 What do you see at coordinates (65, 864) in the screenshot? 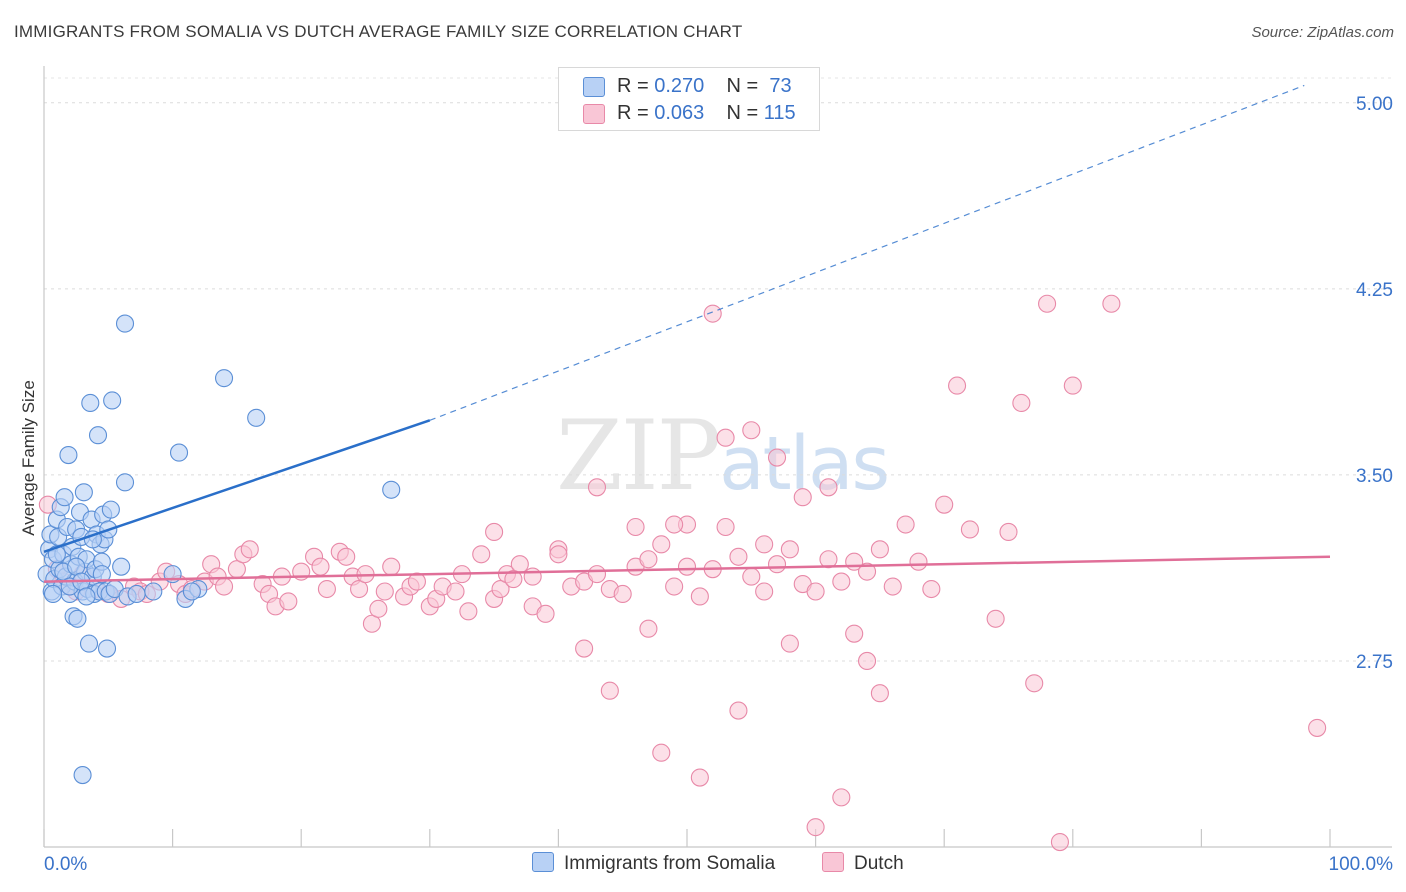
I see `x-tick-label-min: 0.0%` at bounding box center [65, 864].